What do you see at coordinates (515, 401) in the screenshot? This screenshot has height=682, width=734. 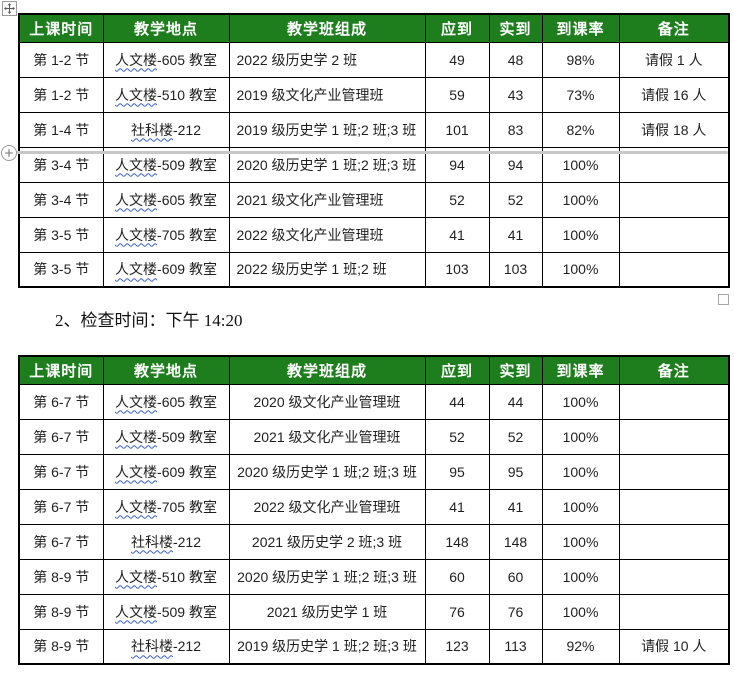 I see `cell-actual: 44` at bounding box center [515, 401].